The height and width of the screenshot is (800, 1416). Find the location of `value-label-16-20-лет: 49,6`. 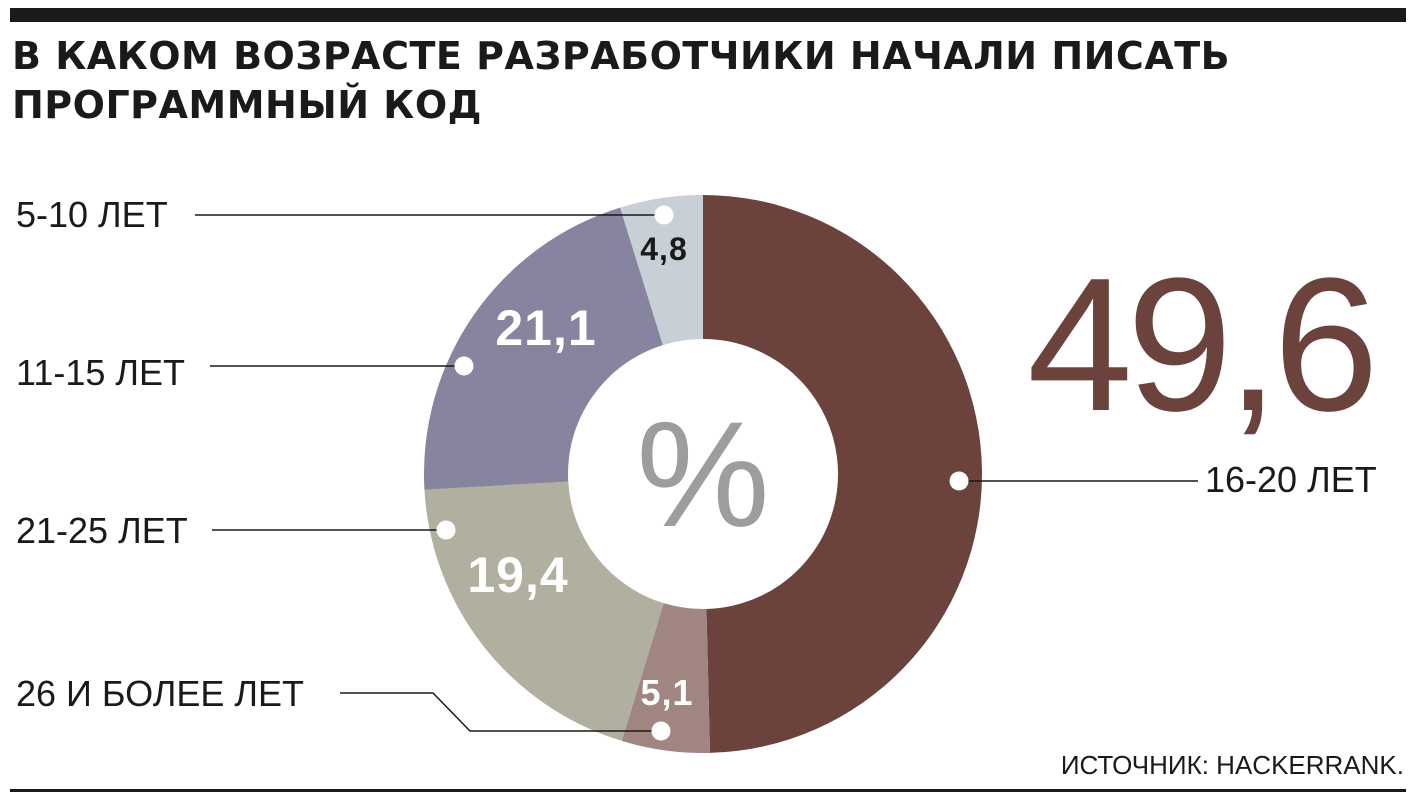

value-label-16-20-лет: 49,6 is located at coordinates (1200, 345).